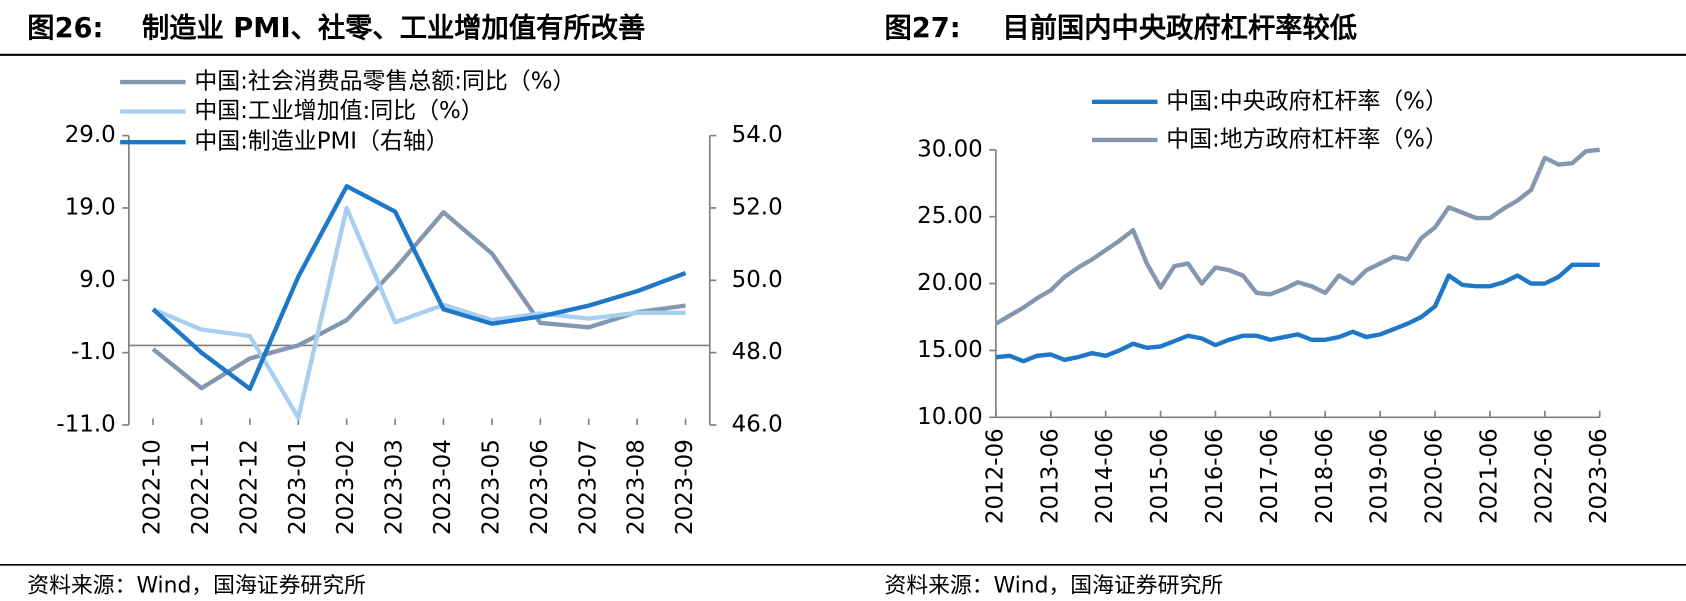 The height and width of the screenshot is (601, 1686). Describe the element at coordinates (85, 424) in the screenshot. I see `y-tick-label: -11.0` at that location.